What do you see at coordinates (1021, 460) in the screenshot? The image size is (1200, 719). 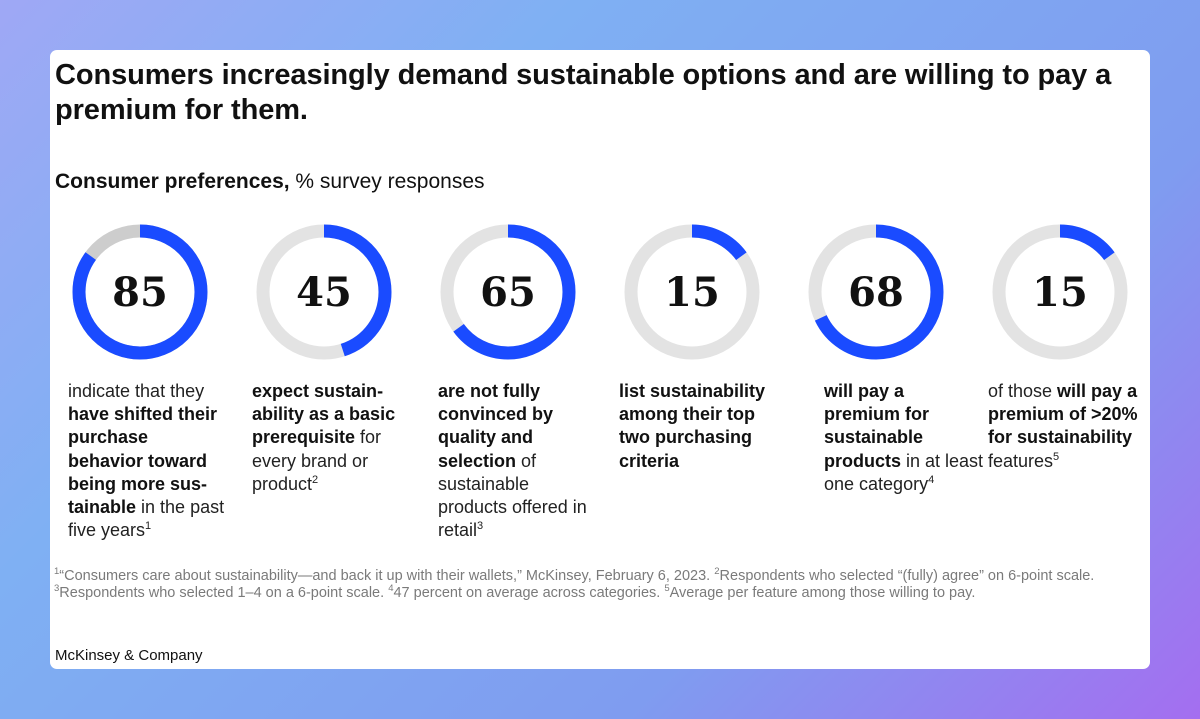 I see `description-text: features` at bounding box center [1021, 460].